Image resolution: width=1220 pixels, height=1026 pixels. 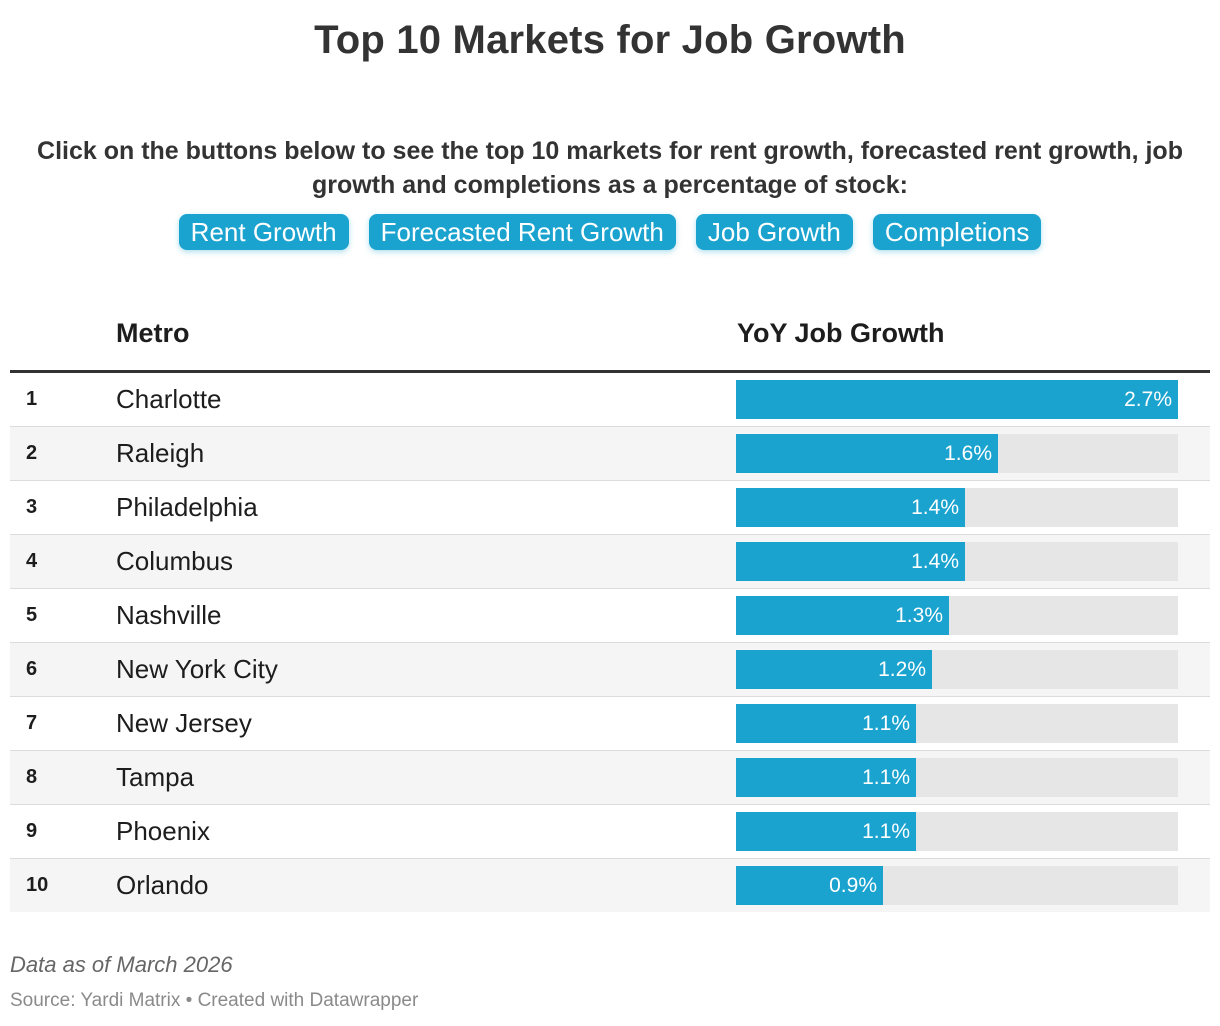 I want to click on table-header: Metro YoY Job Growth, so click(x=610, y=337).